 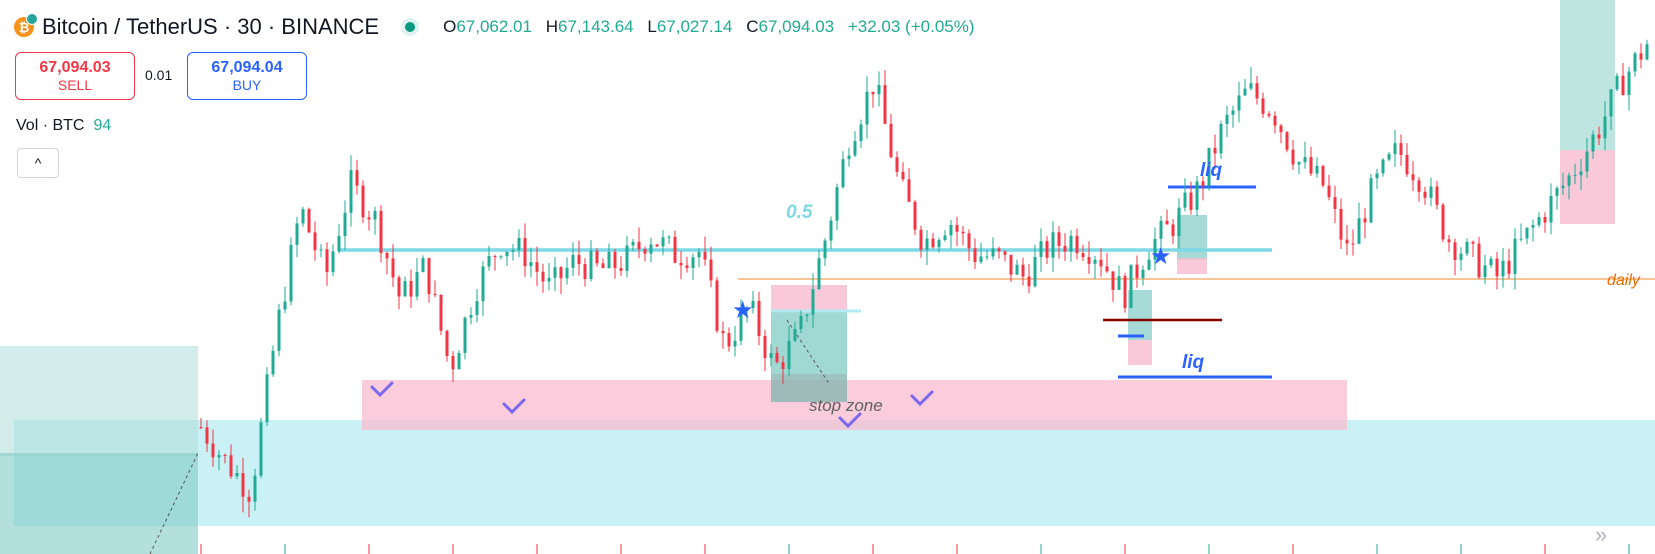 What do you see at coordinates (247, 76) in the screenshot?
I see `buy-button: 67,094.04 BUY` at bounding box center [247, 76].